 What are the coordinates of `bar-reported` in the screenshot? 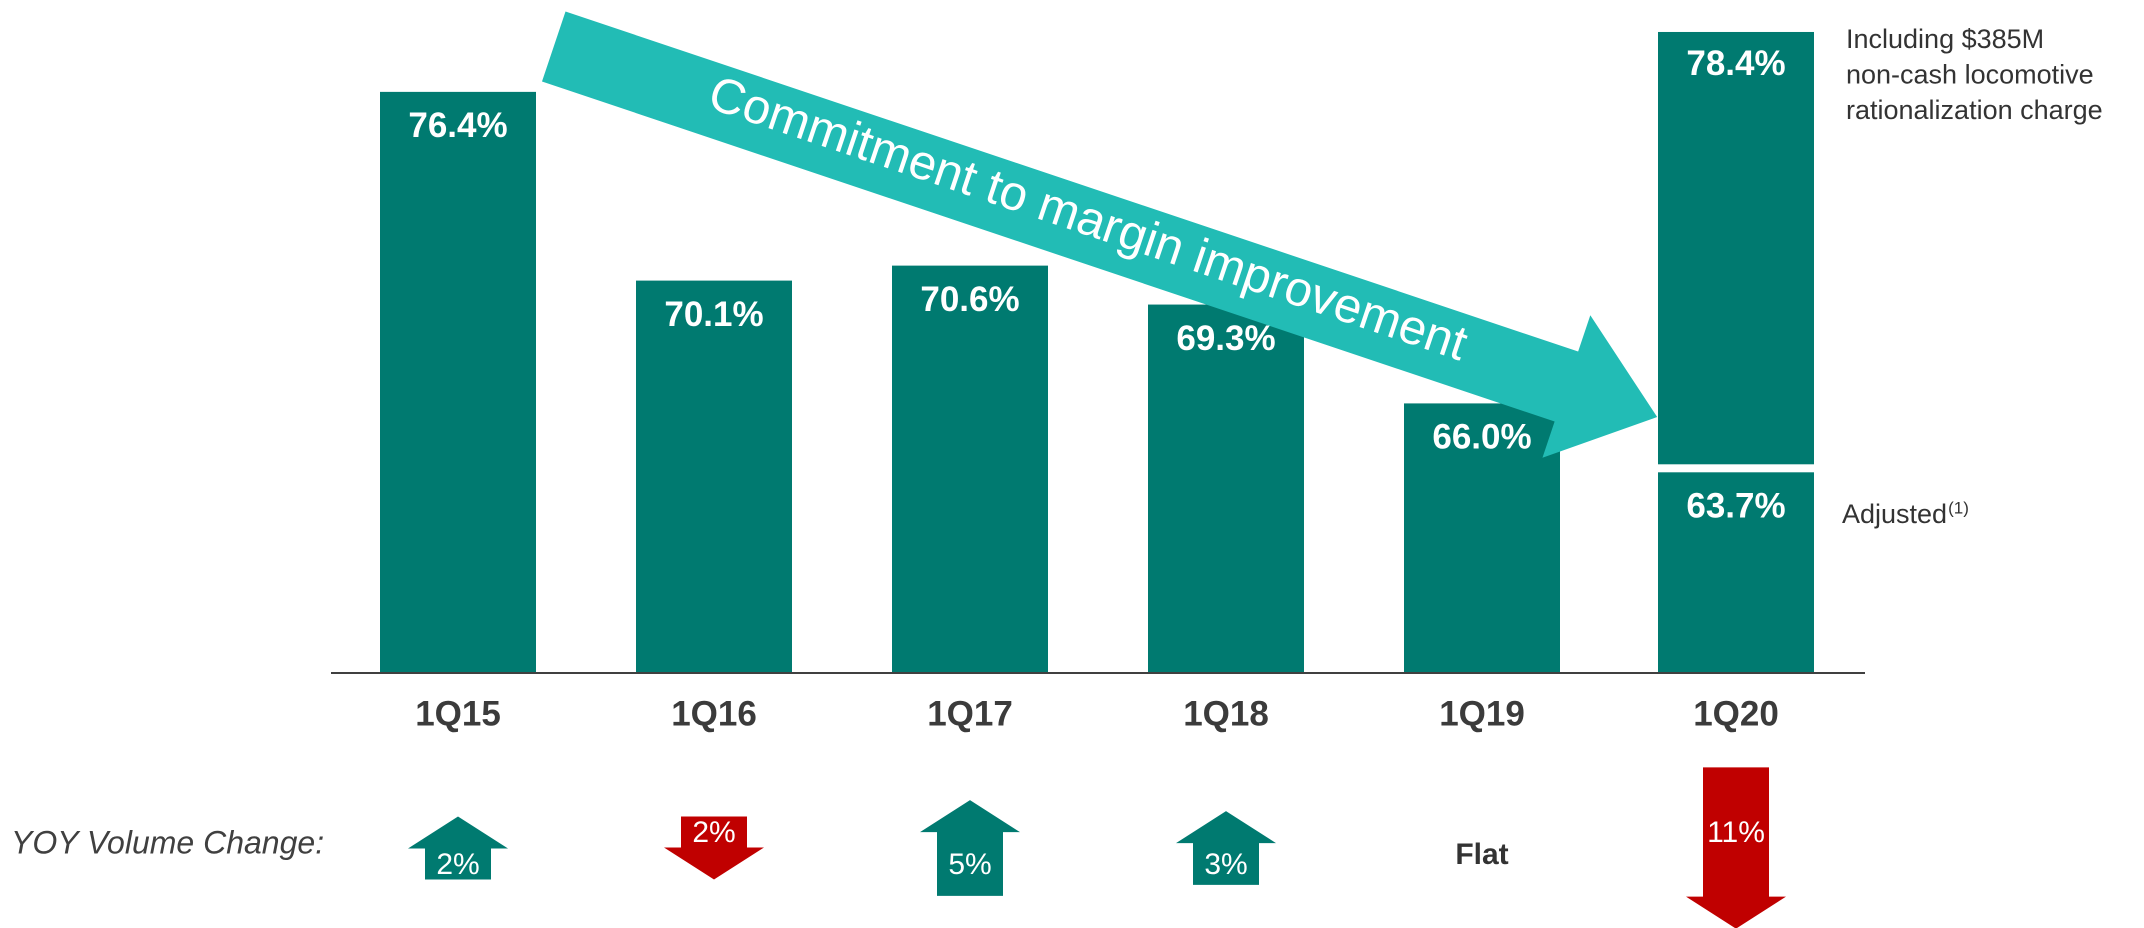 It's located at (1736, 248).